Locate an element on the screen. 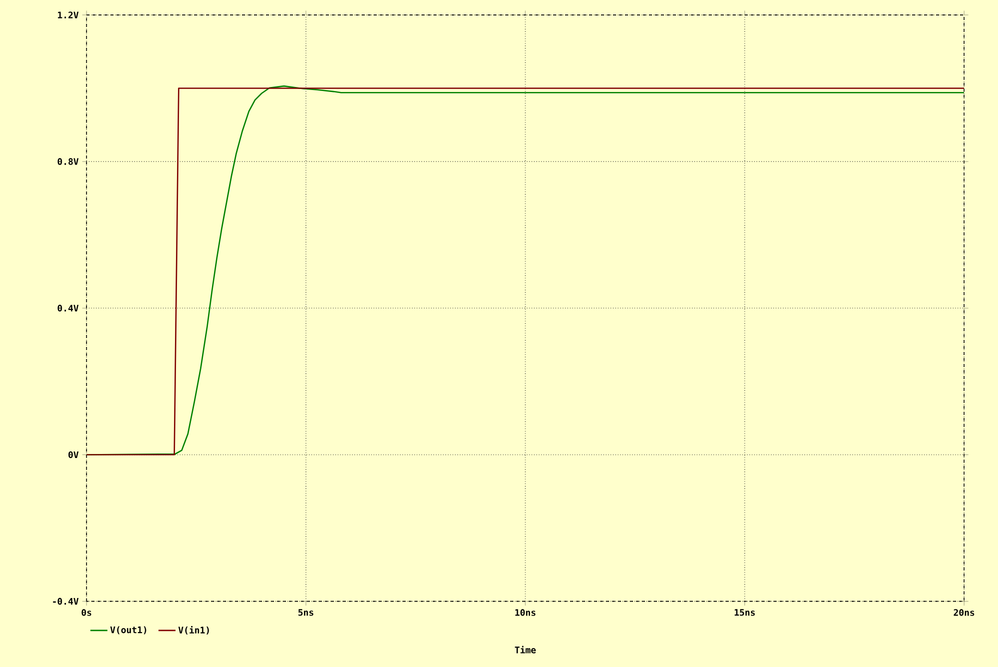 The width and height of the screenshot is (998, 667). x-tick-label: 0s is located at coordinates (87, 612).